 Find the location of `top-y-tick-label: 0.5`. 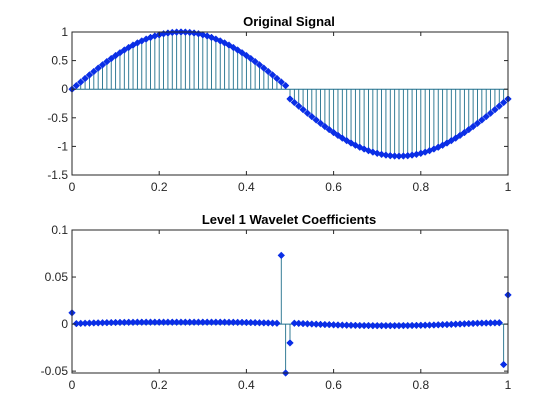

top-y-tick-label: 0.5 is located at coordinates (59, 61).